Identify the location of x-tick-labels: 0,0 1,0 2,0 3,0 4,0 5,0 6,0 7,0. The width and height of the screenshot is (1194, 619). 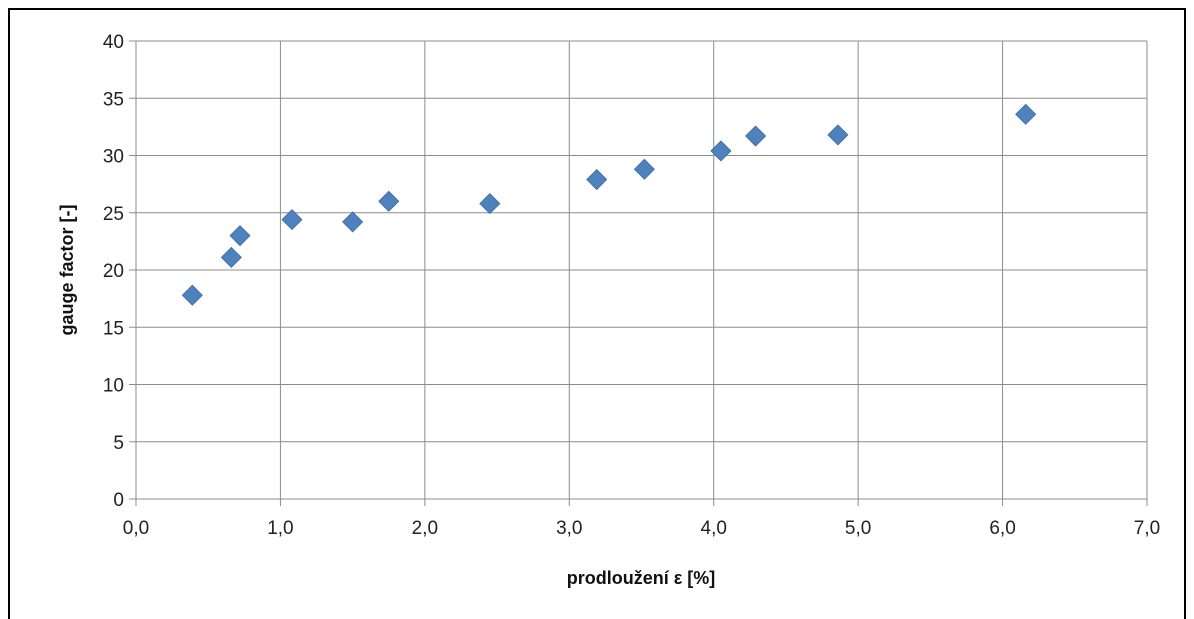
(641, 528).